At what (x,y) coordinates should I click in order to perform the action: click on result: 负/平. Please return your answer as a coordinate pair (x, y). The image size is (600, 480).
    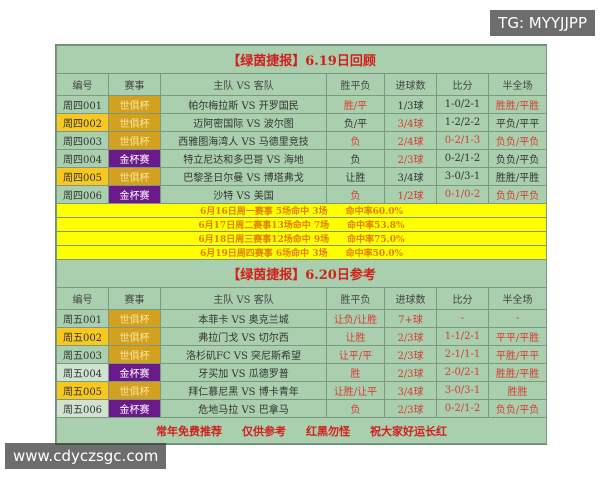
    Looking at the image, I should click on (355, 122).